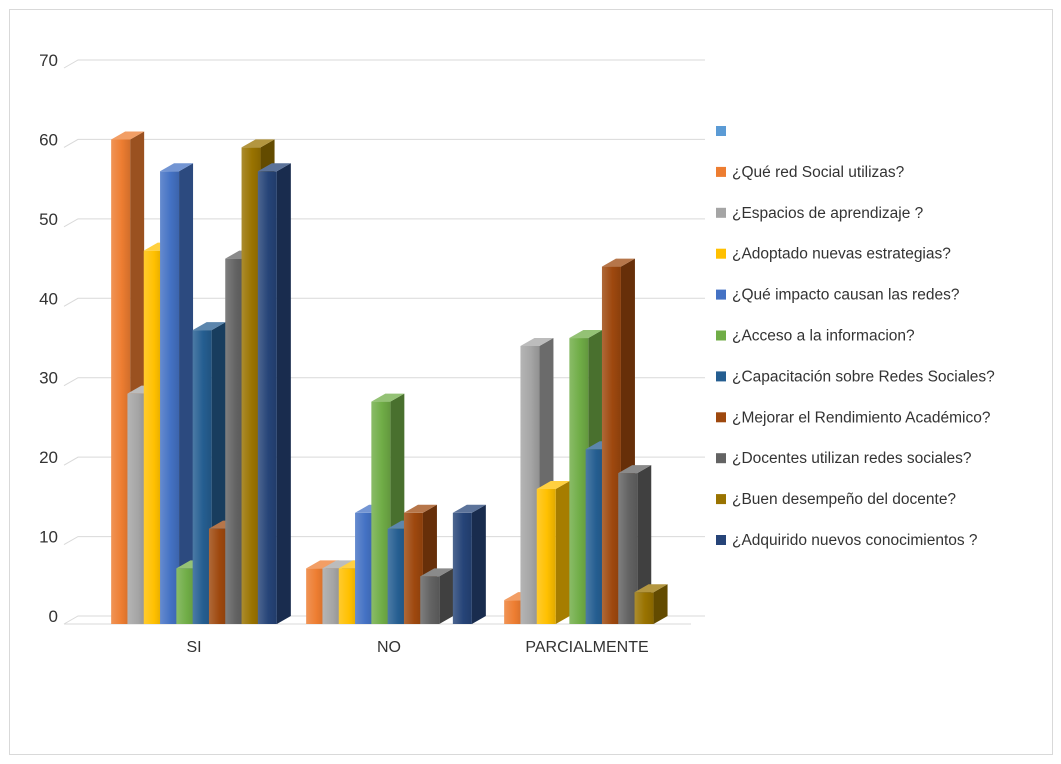 The width and height of the screenshot is (1061, 764). I want to click on legend-label: ¿Docentes utilizan redes sociales?, so click(852, 458).